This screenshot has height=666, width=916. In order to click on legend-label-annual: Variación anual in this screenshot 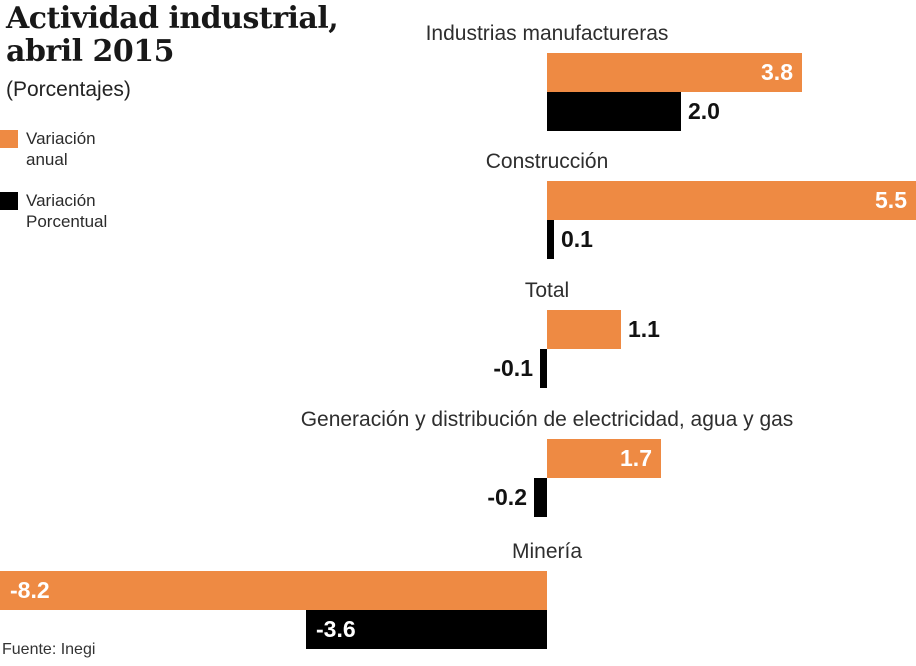, I will do `click(61, 149)`.